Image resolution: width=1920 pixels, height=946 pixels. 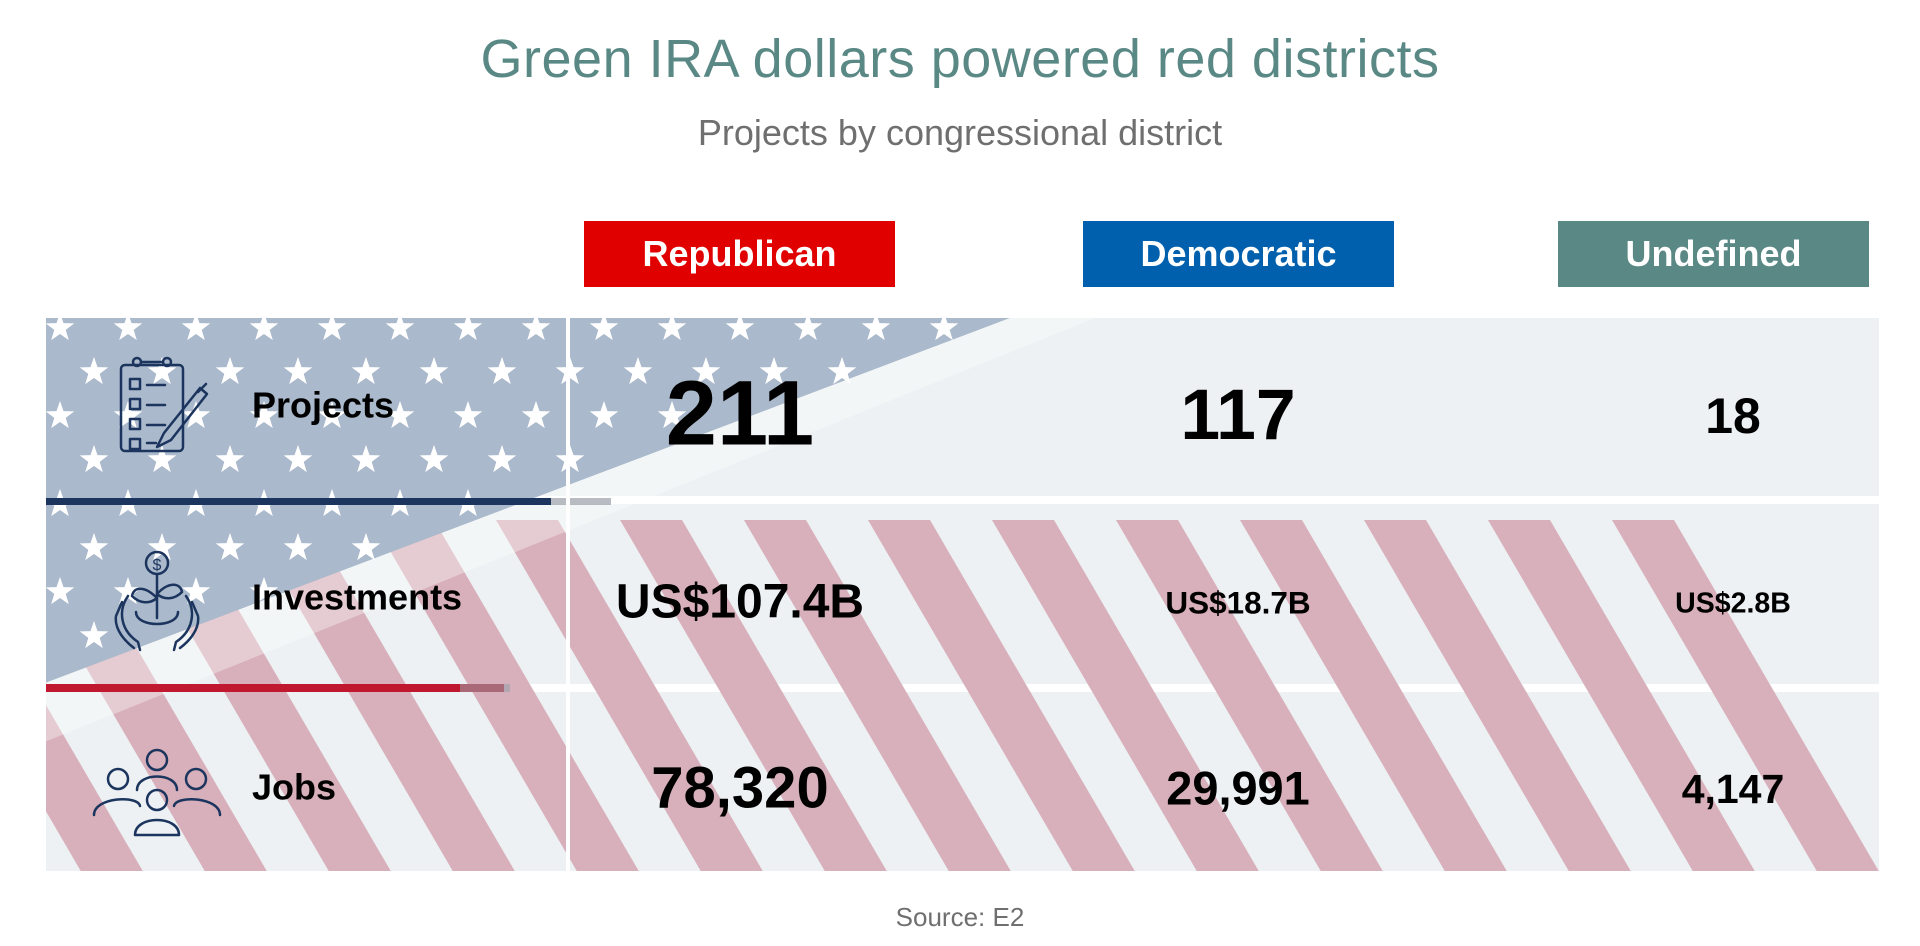 I want to click on value-projects-undefined: 18, so click(x=1733, y=416).